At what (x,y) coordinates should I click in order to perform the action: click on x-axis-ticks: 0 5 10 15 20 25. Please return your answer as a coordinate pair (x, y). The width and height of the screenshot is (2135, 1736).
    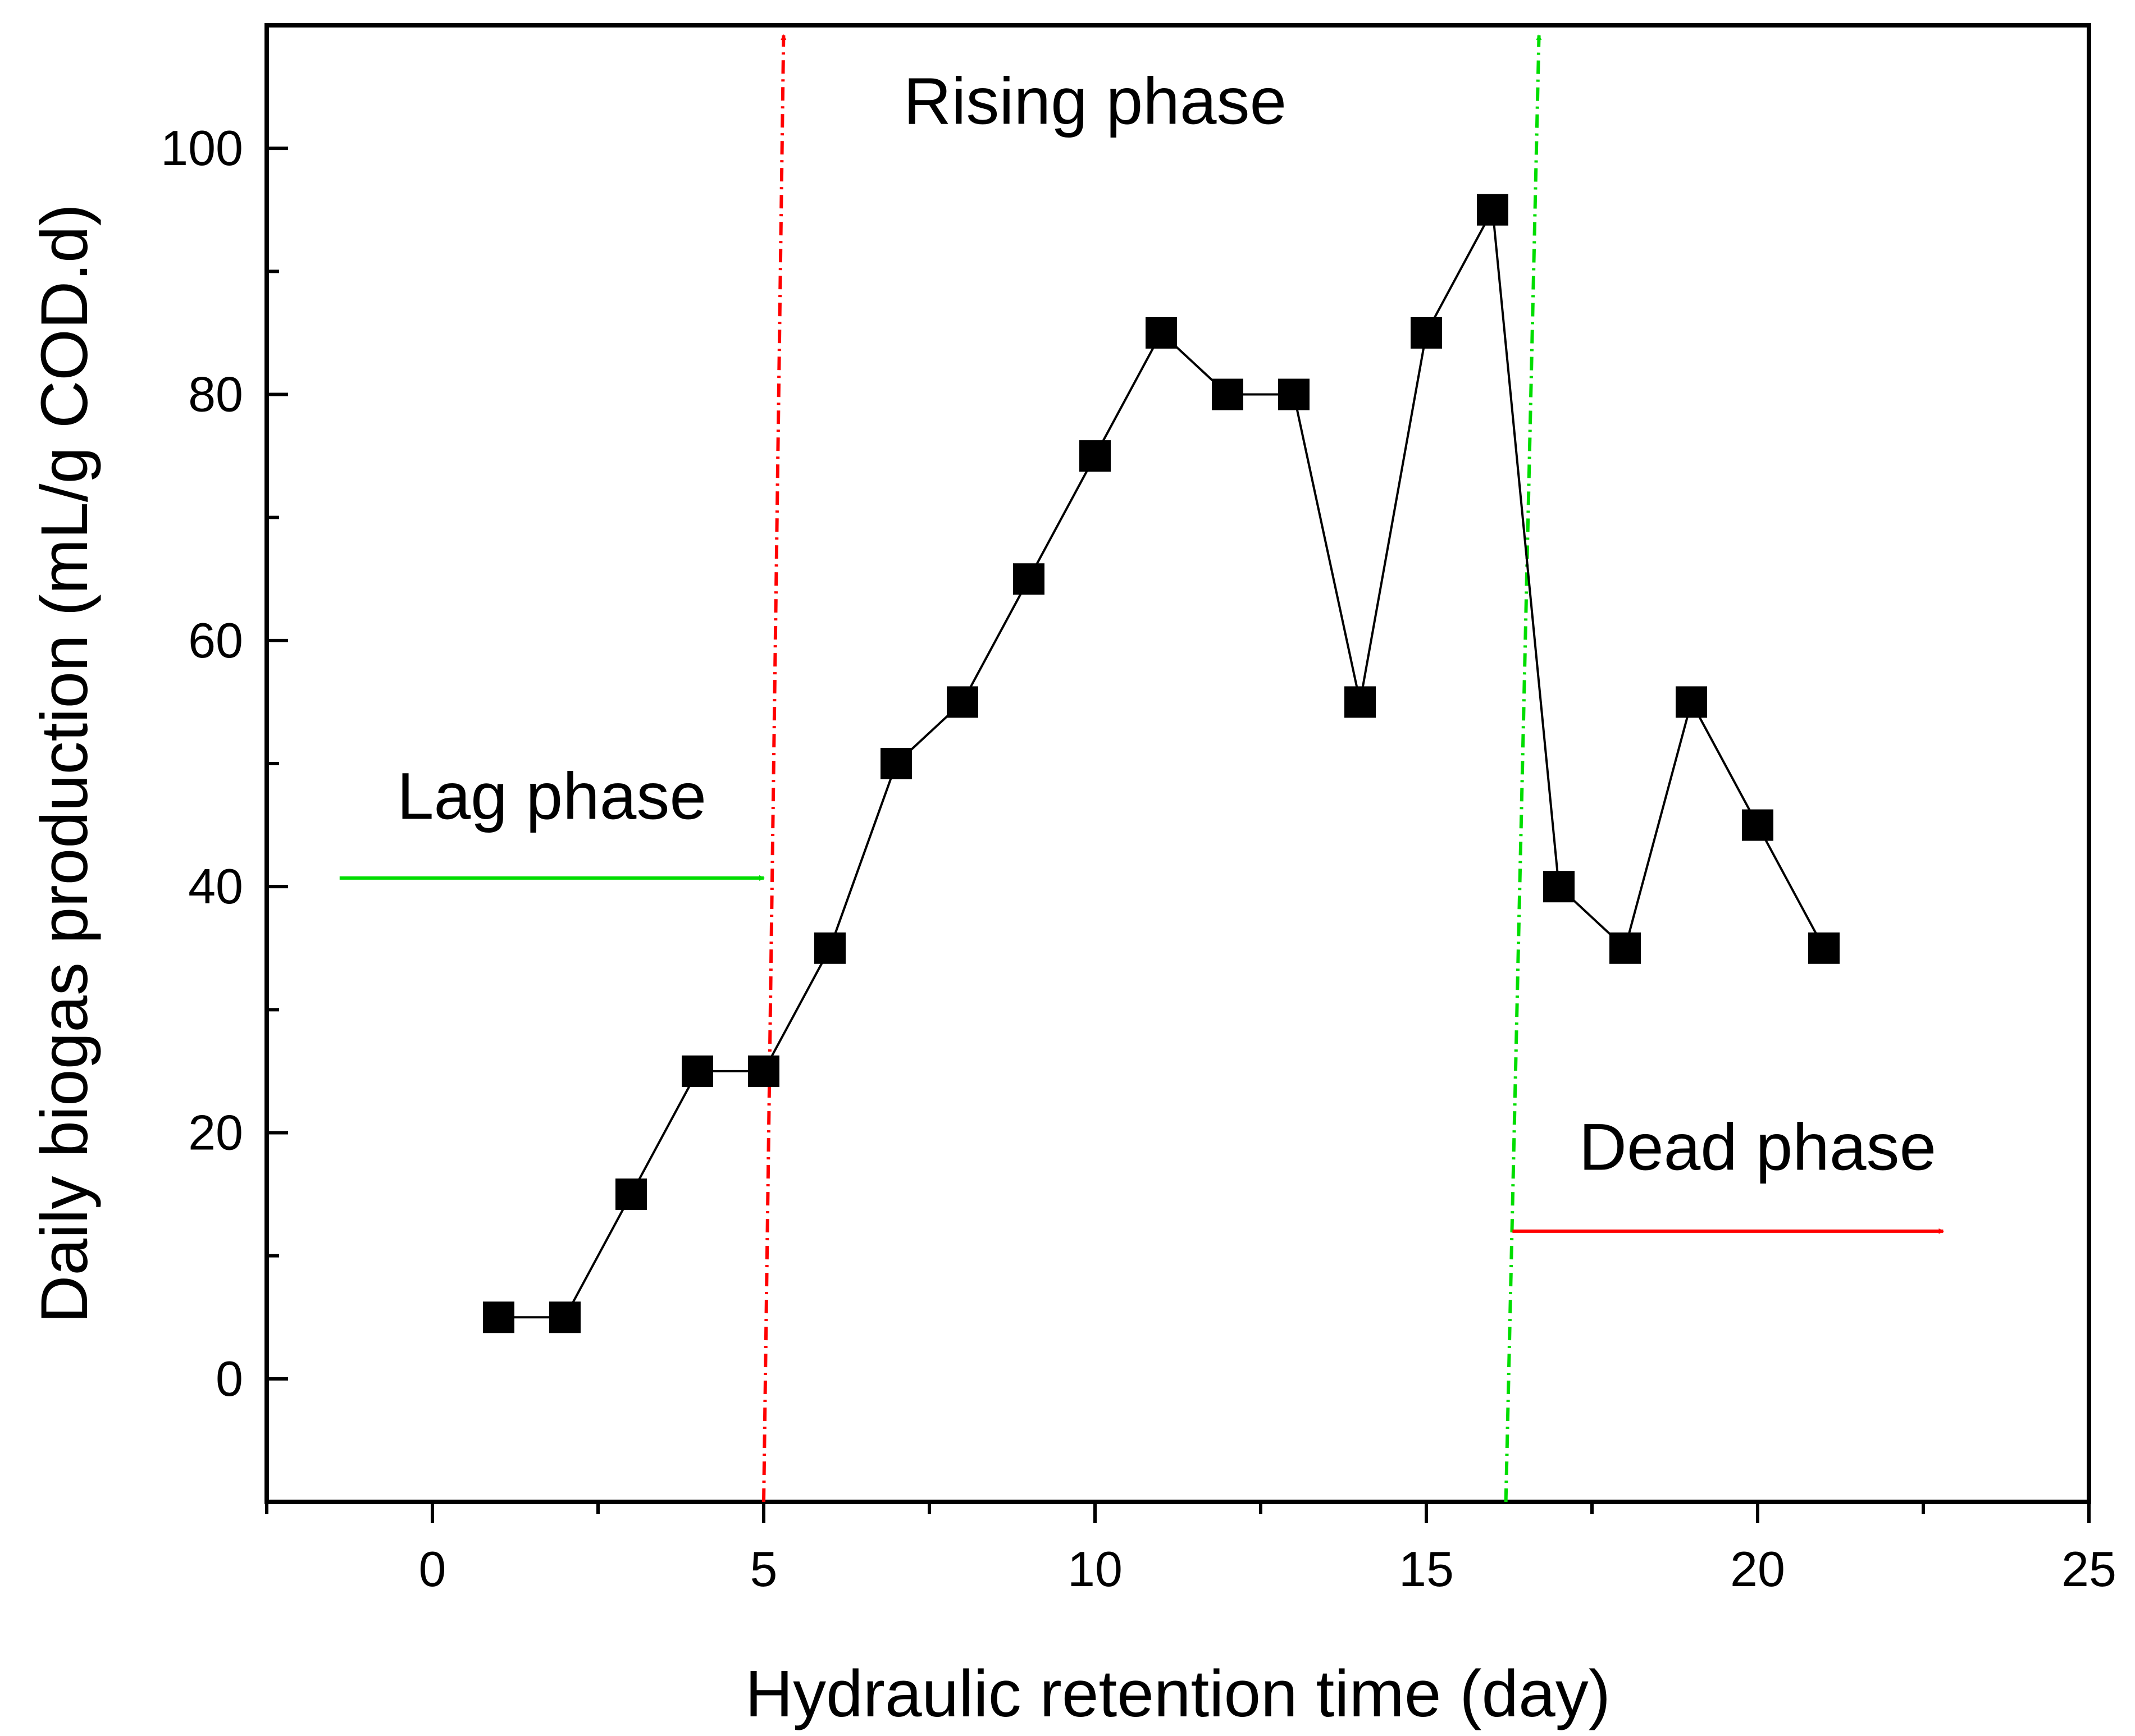
    Looking at the image, I should click on (1190, 1549).